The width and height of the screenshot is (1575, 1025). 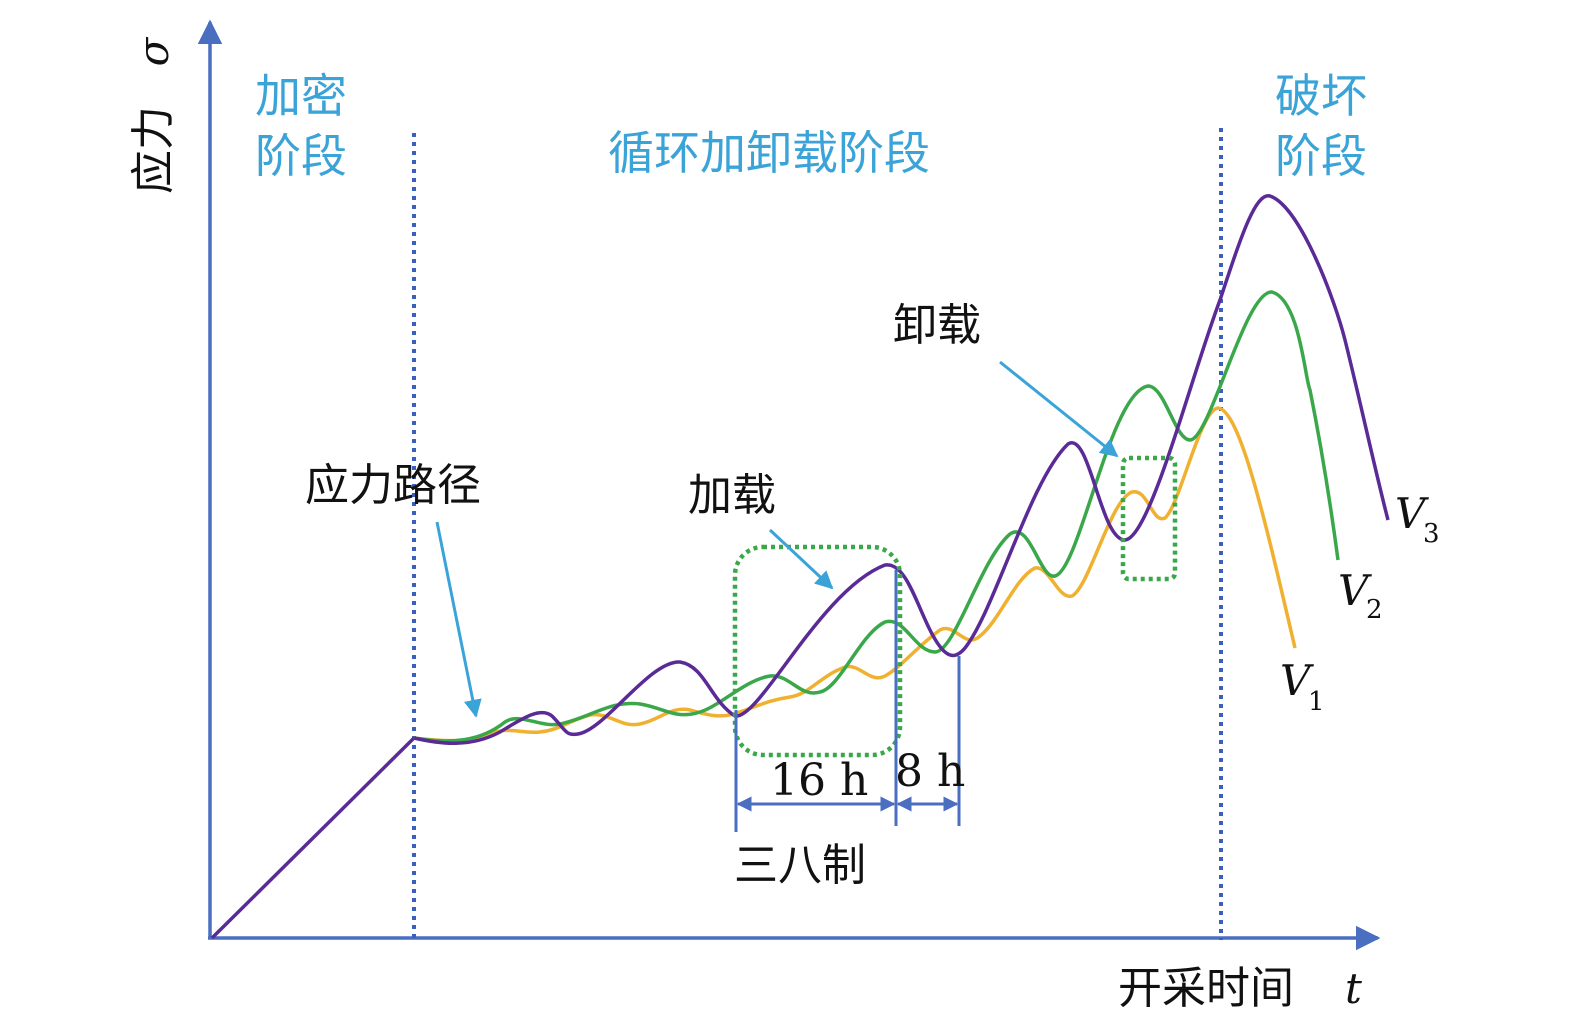 What do you see at coordinates (153, 150) in the screenshot?
I see `y-axis-label: 应力` at bounding box center [153, 150].